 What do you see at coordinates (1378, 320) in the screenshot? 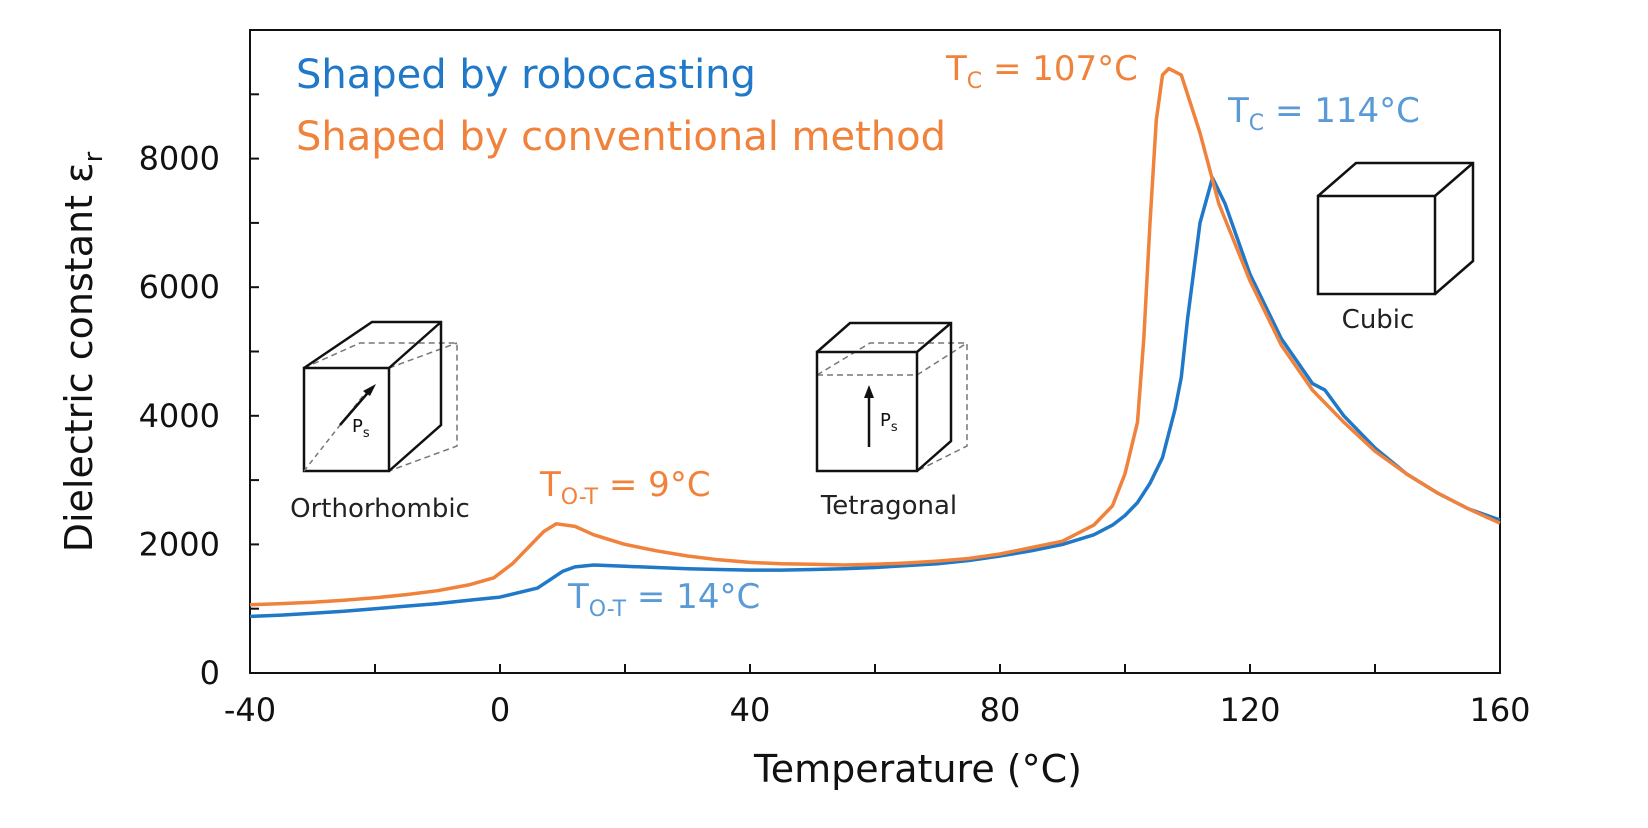
I see `label-cubic: Cubic` at bounding box center [1378, 320].